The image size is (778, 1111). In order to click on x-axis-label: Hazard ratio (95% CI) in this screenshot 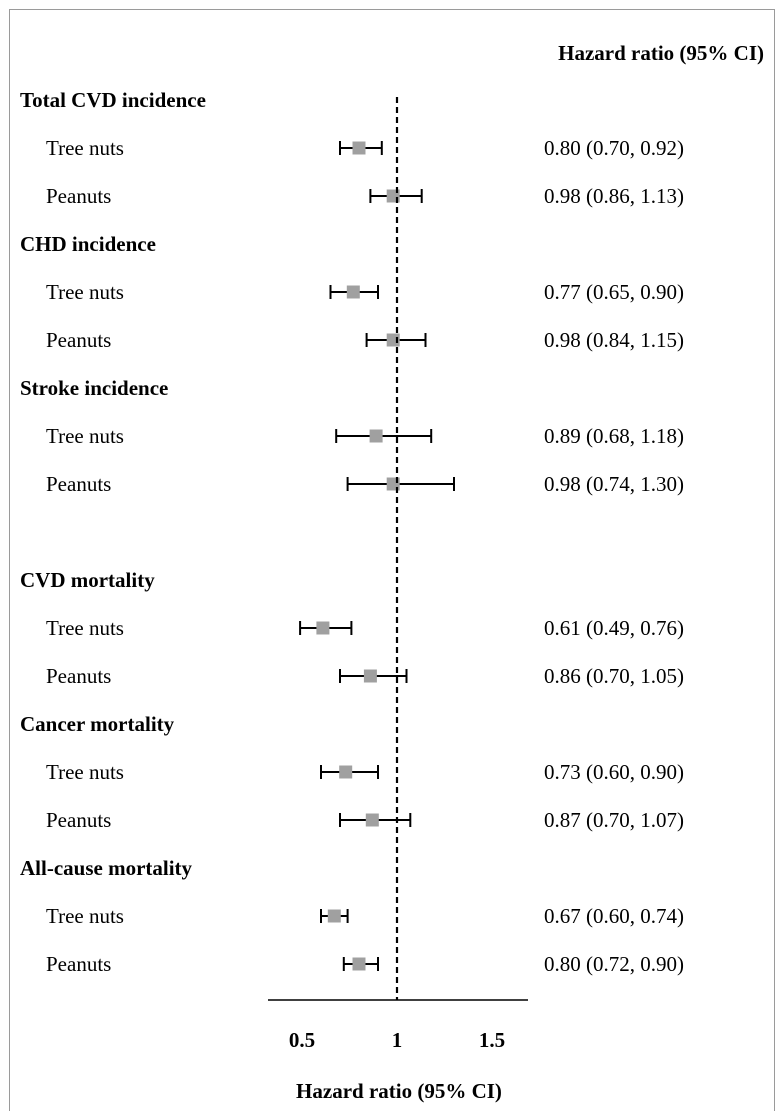, I will do `click(399, 1091)`.